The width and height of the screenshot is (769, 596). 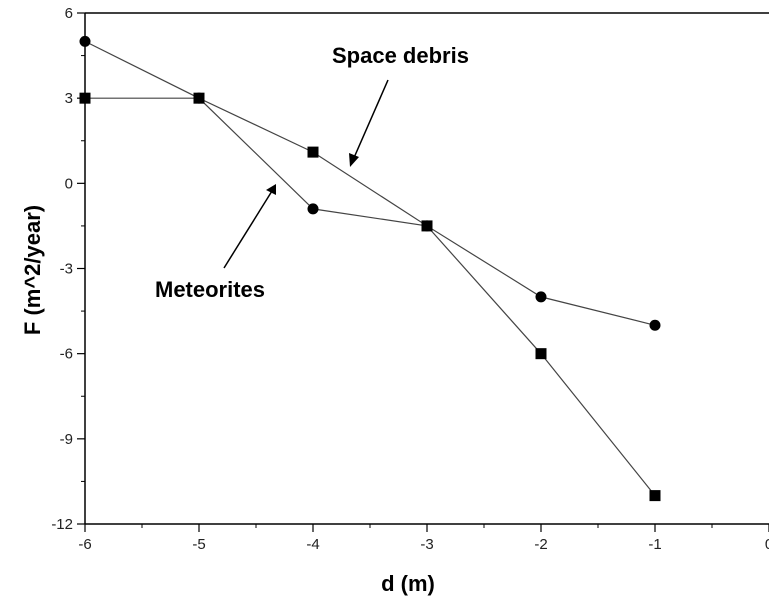 What do you see at coordinates (66, 439) in the screenshot?
I see `y-tick-label: -9` at bounding box center [66, 439].